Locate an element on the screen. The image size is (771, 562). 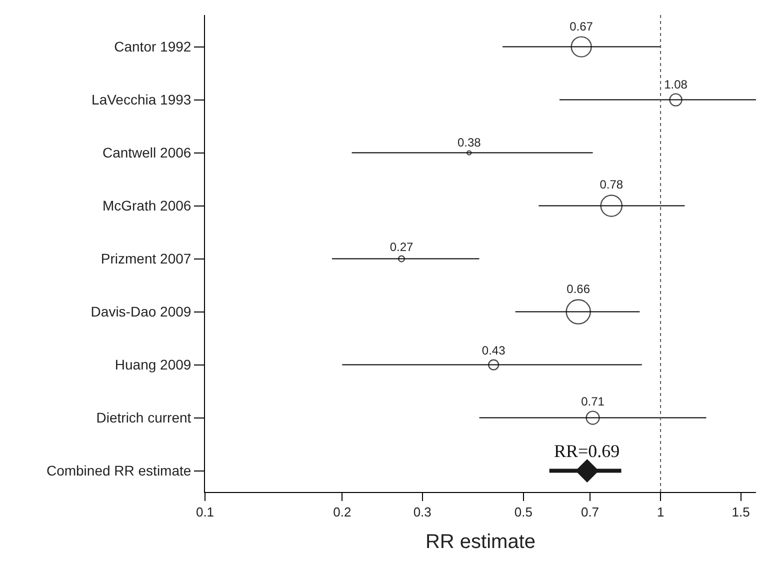
y-tick-label: Prizment 2007 is located at coordinates (146, 258).